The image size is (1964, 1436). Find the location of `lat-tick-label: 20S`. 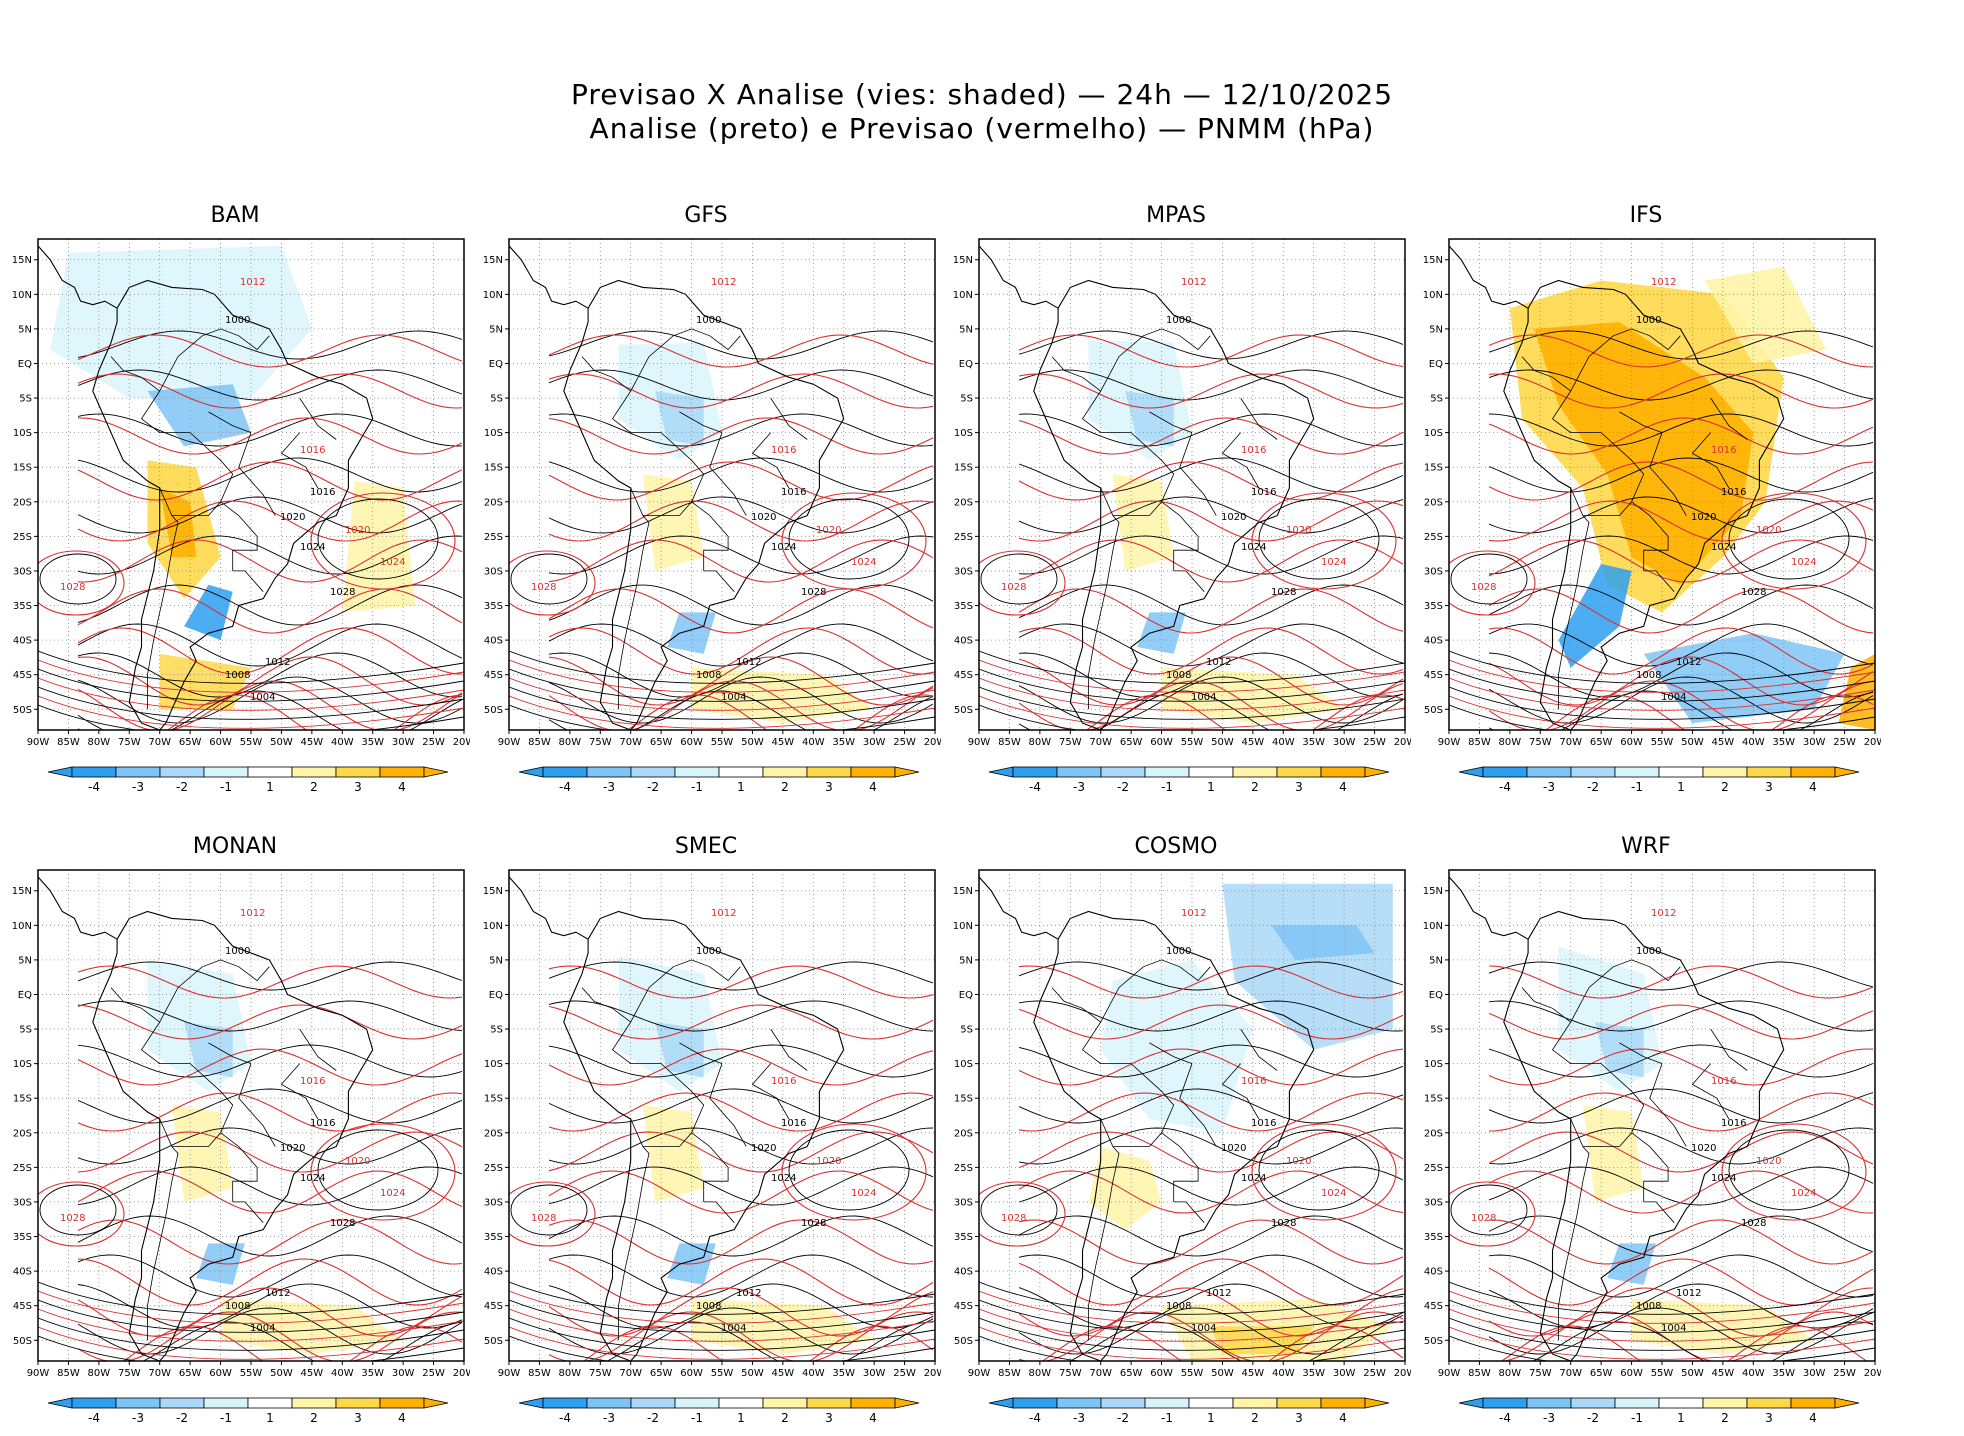

lat-tick-label: 20S is located at coordinates (22, 502).